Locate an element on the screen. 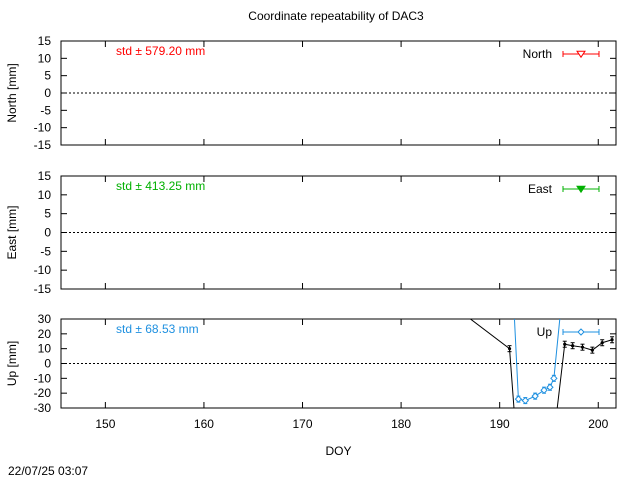  x-tick-label: 150 is located at coordinates (105, 424).